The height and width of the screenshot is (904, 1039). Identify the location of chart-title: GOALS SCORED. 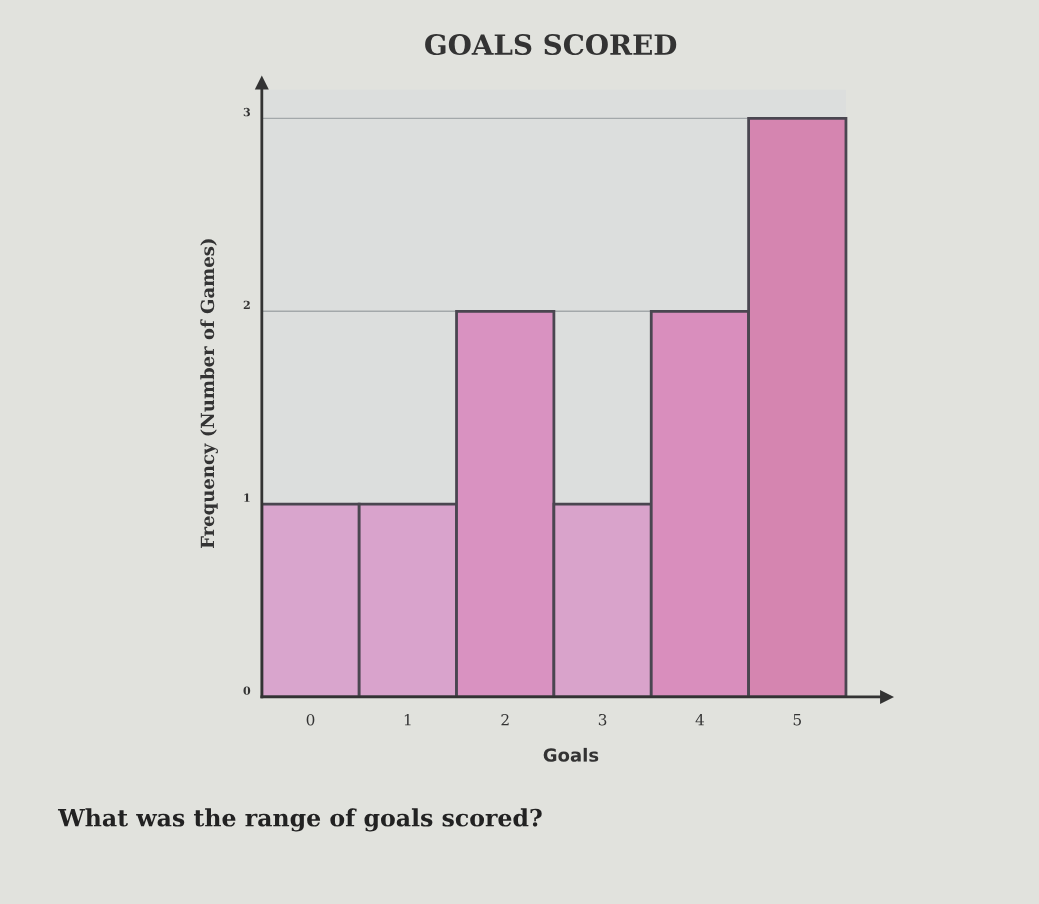
(551, 45).